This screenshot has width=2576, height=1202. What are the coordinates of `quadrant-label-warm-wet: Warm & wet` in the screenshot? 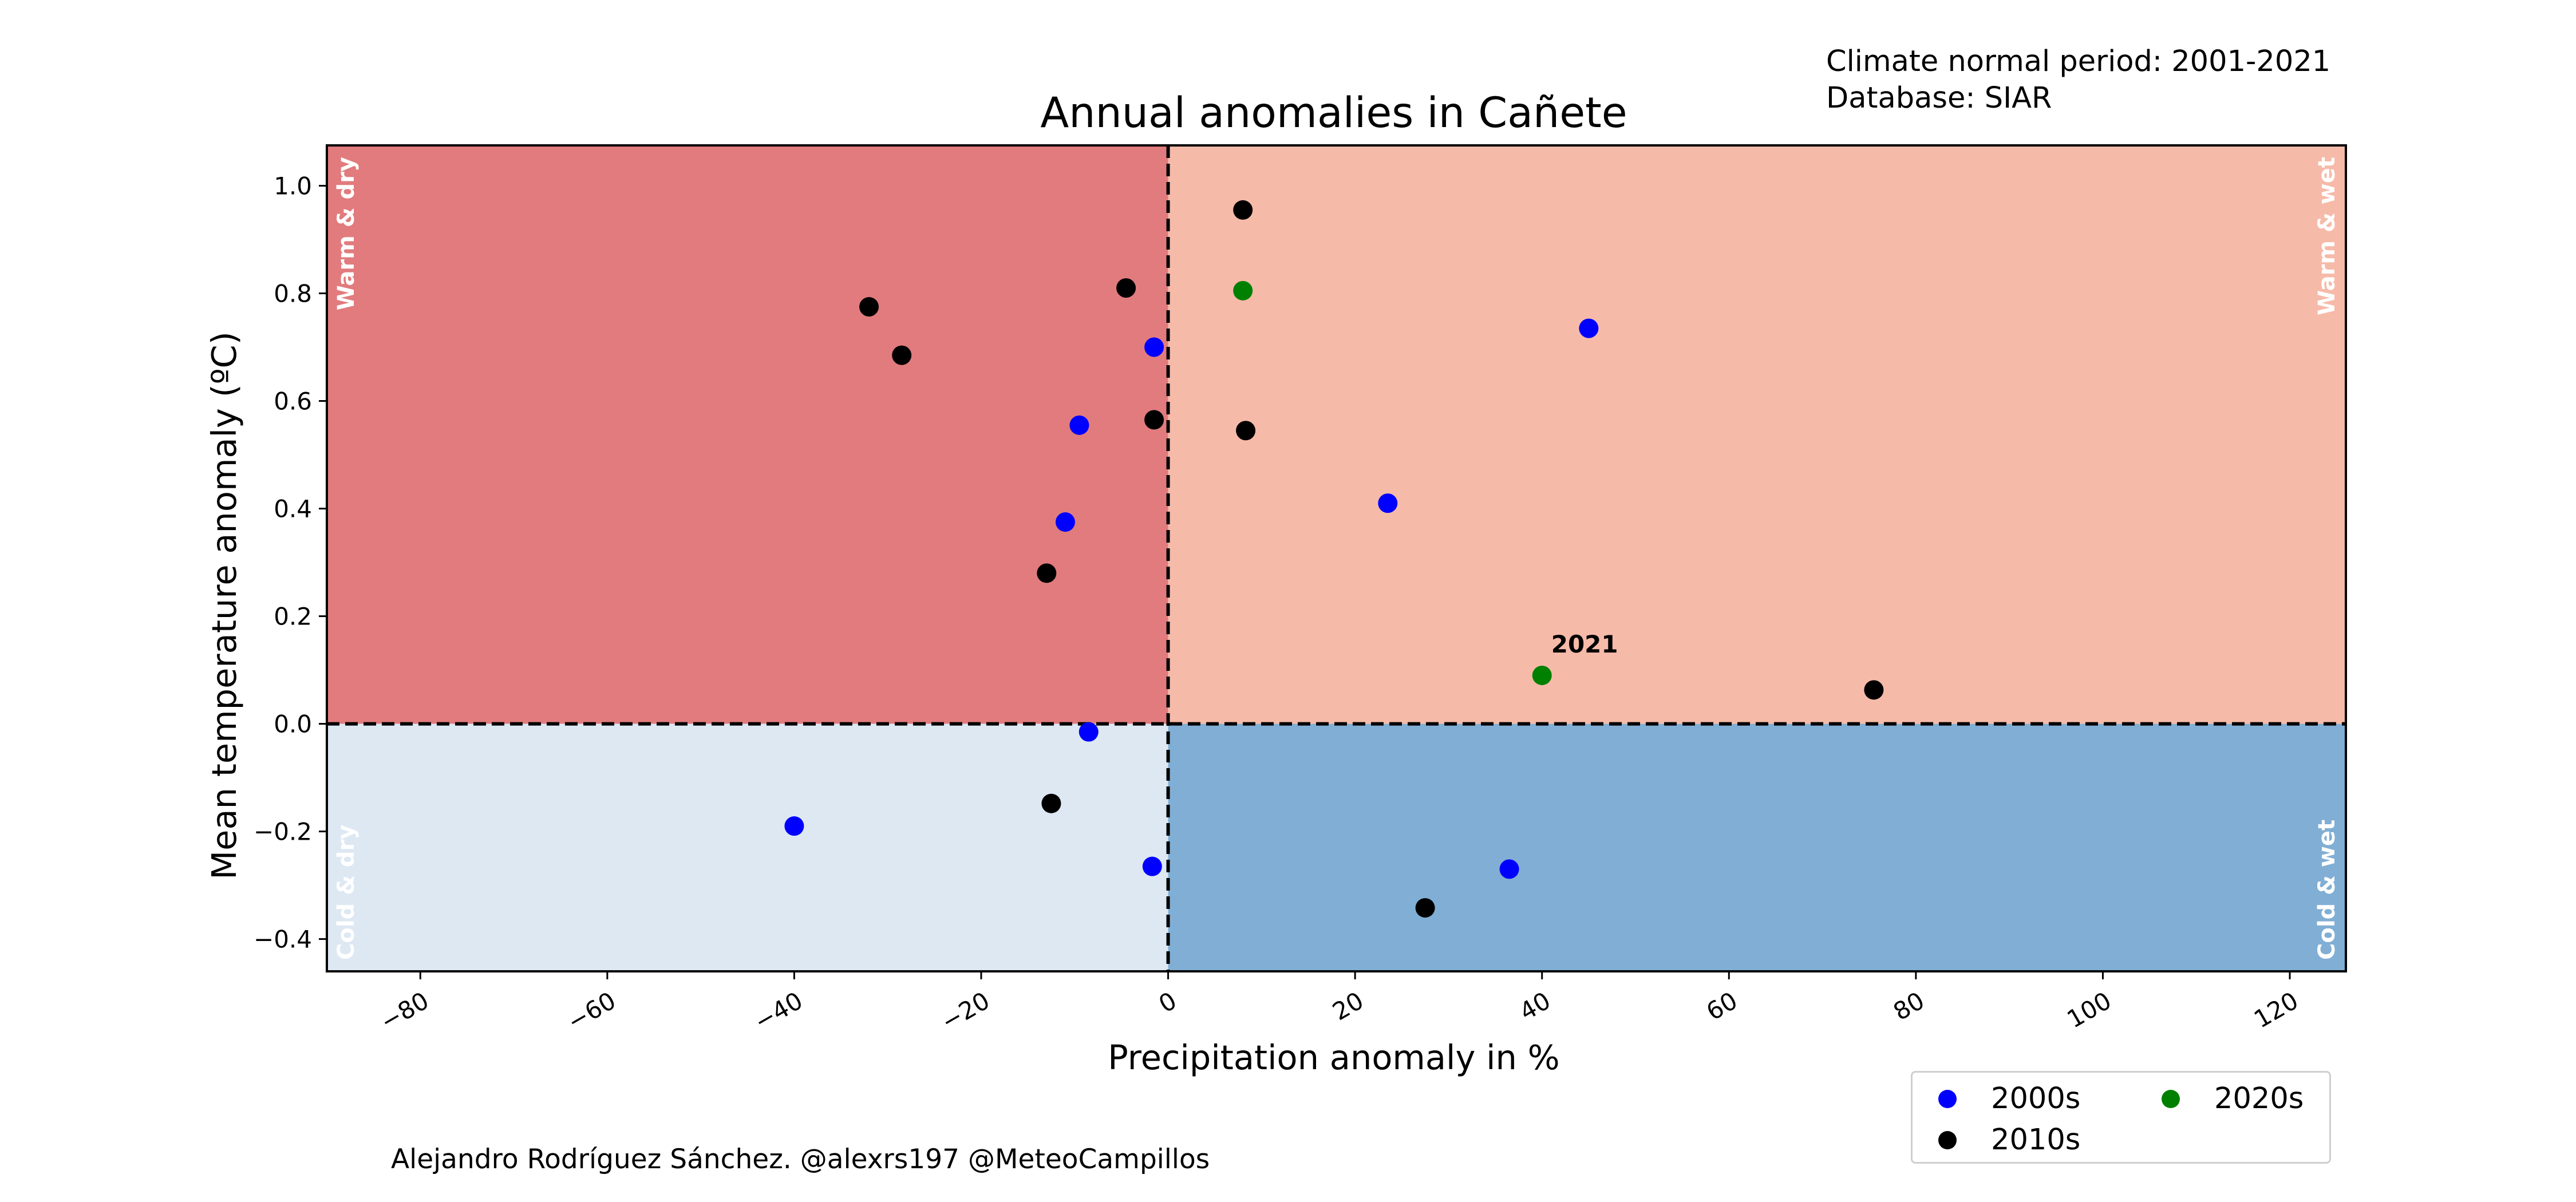 It's located at (2327, 236).